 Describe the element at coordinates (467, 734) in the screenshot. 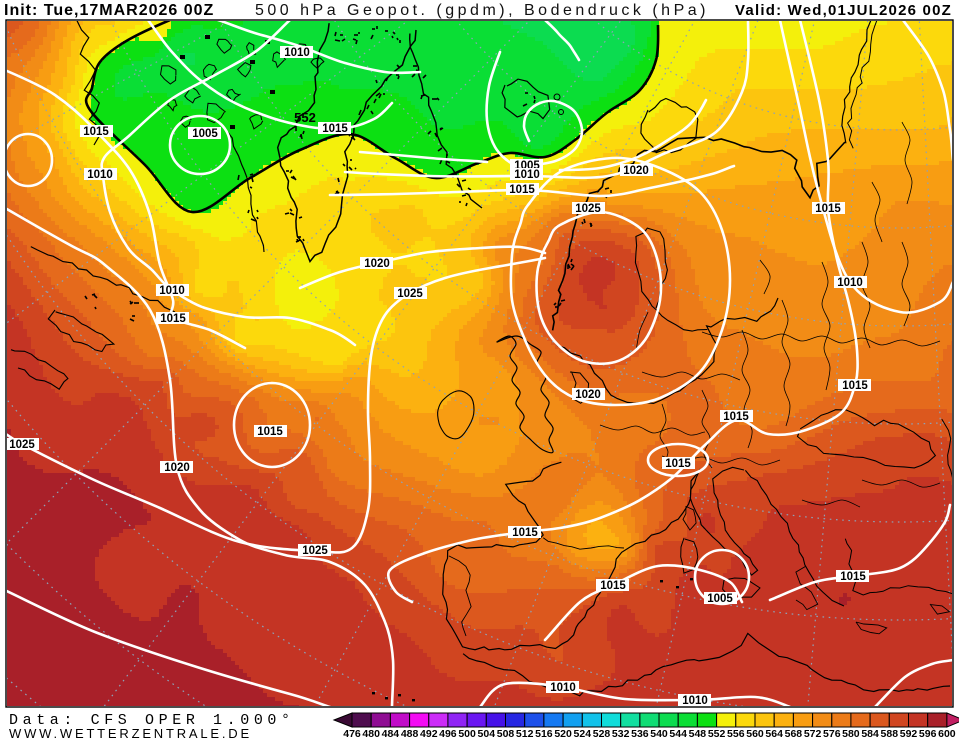

I see `svg-text: 500` at that location.